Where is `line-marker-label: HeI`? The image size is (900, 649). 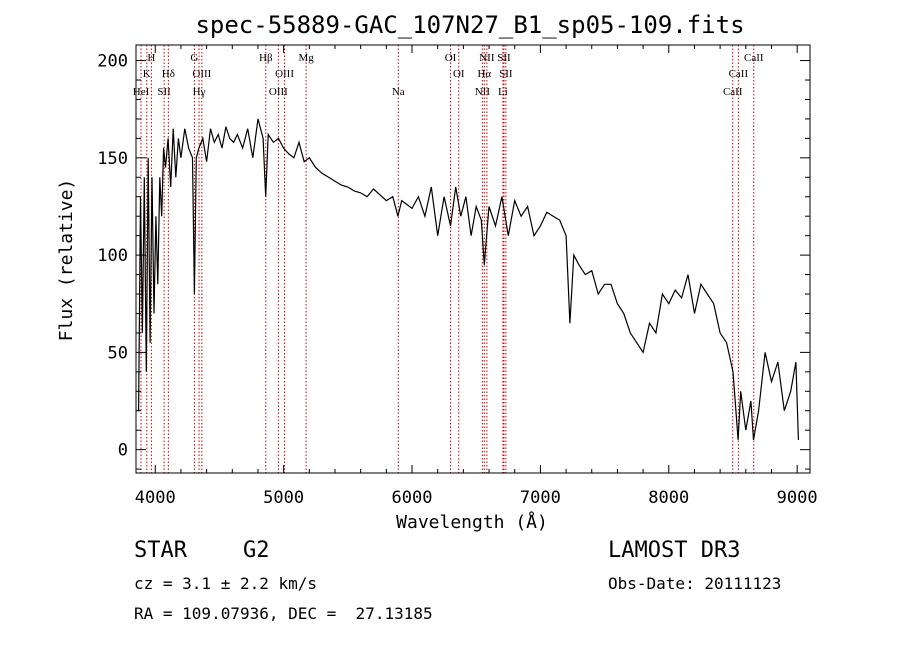
line-marker-label: HeI is located at coordinates (141, 92).